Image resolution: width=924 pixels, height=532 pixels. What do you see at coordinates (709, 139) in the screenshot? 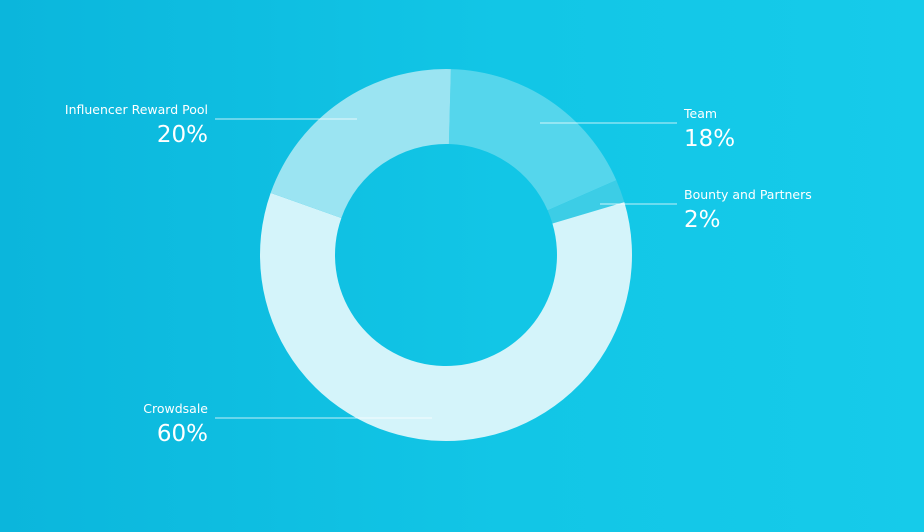
I see `slice-percent-team: 18%` at bounding box center [709, 139].